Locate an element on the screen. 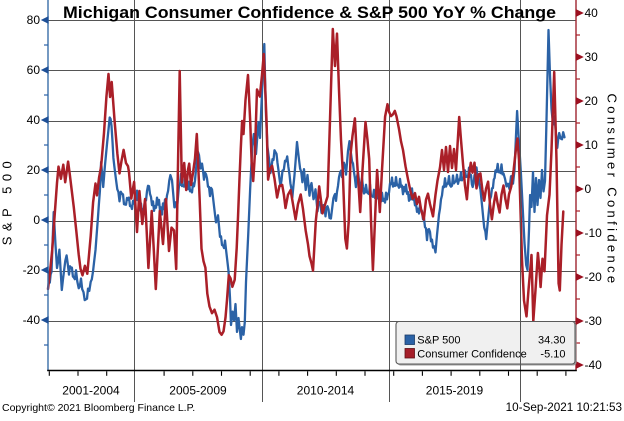 The image size is (624, 421). svg-text:Copyright© 2021 Bloomberg Fina: Copyright© 2021 Bloomberg Finance L.P. is located at coordinates (98, 408).